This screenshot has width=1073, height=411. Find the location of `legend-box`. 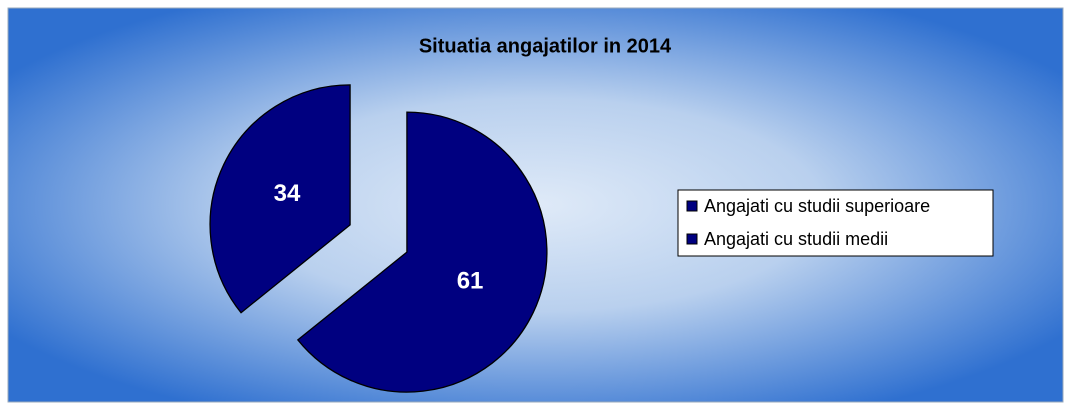

legend-box is located at coordinates (835, 223).